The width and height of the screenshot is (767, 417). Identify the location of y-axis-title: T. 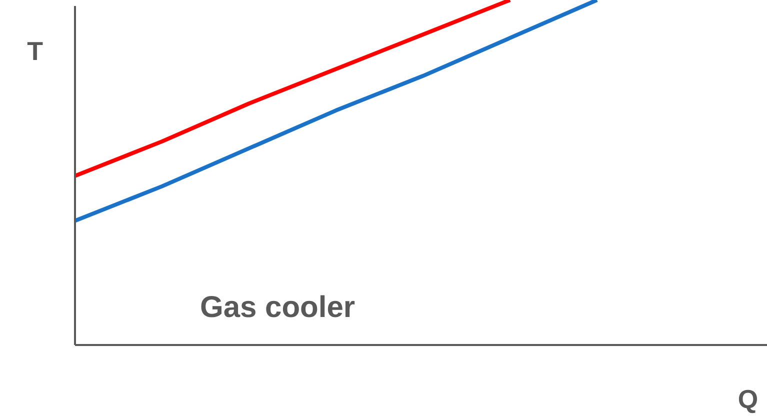
(35, 51).